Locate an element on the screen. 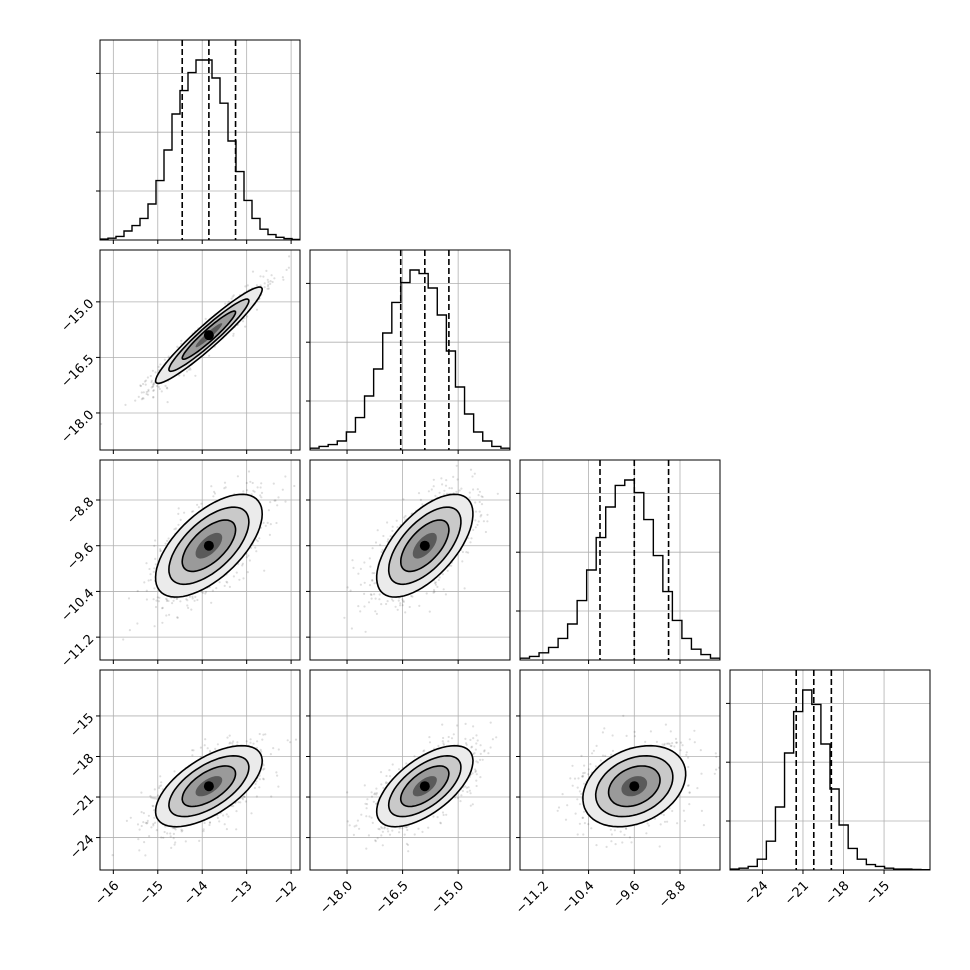  panel-frame is located at coordinates (200, 560).